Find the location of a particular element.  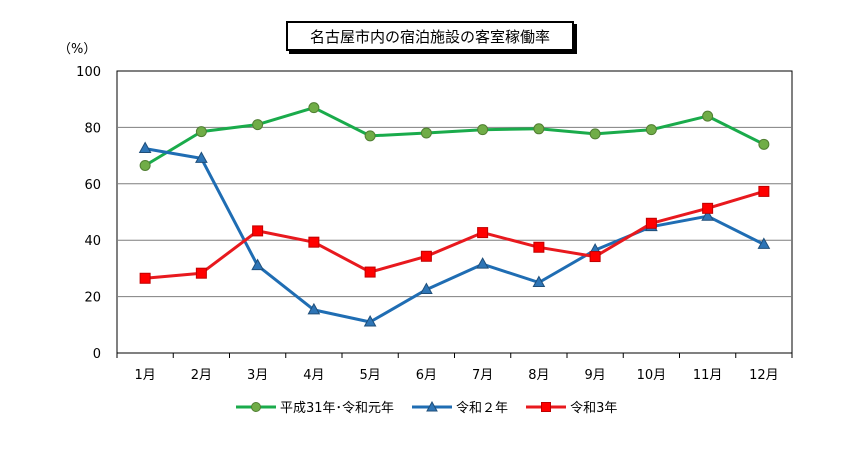

y-tick-label: 40 is located at coordinates (92, 241).